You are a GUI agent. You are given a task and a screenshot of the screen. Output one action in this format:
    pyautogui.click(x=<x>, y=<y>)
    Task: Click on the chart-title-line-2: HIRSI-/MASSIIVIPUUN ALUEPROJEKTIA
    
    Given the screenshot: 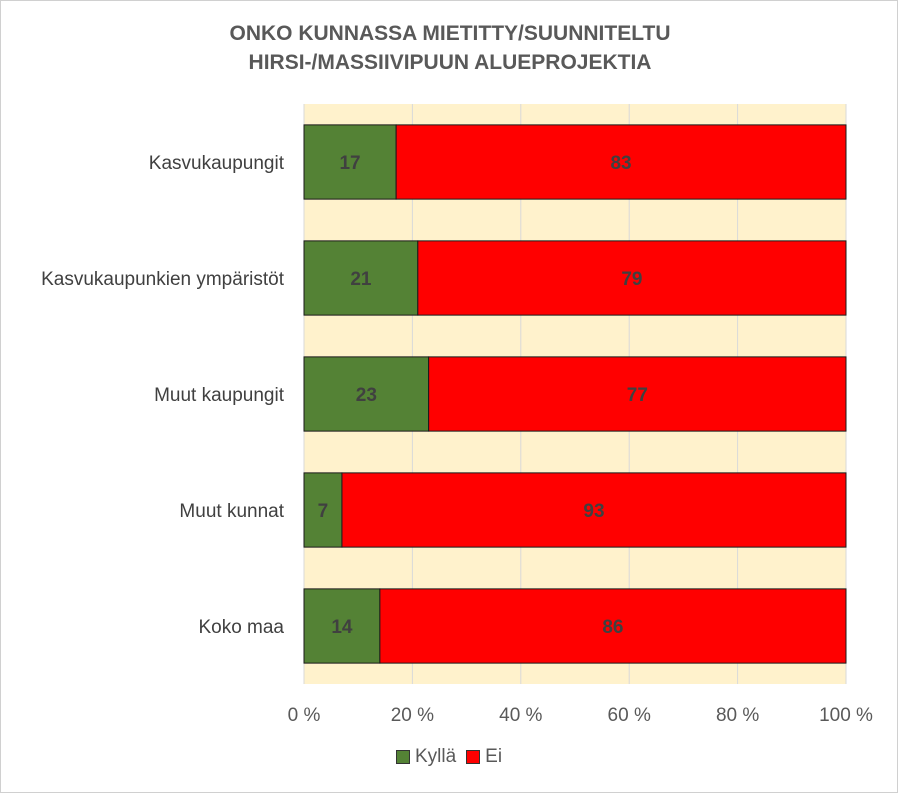 What is the action you would take?
    pyautogui.click(x=450, y=62)
    